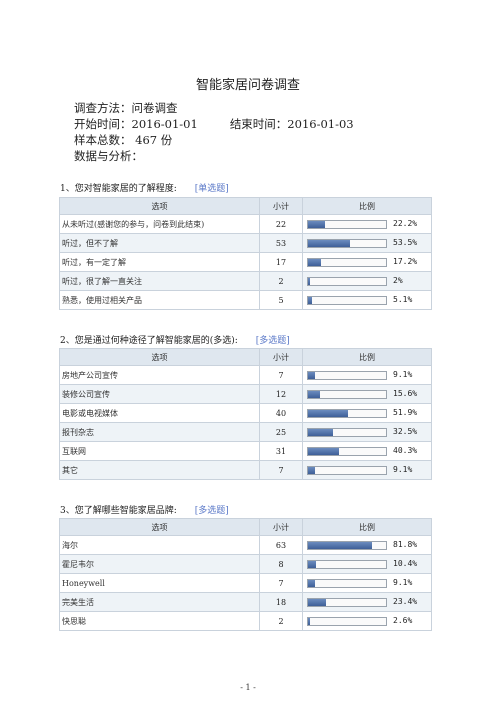 The width and height of the screenshot is (496, 702). What do you see at coordinates (214, 124) in the screenshot?
I see `time-line: 开始时间：2016-01-01 结束时间：2016-01-03` at bounding box center [214, 124].